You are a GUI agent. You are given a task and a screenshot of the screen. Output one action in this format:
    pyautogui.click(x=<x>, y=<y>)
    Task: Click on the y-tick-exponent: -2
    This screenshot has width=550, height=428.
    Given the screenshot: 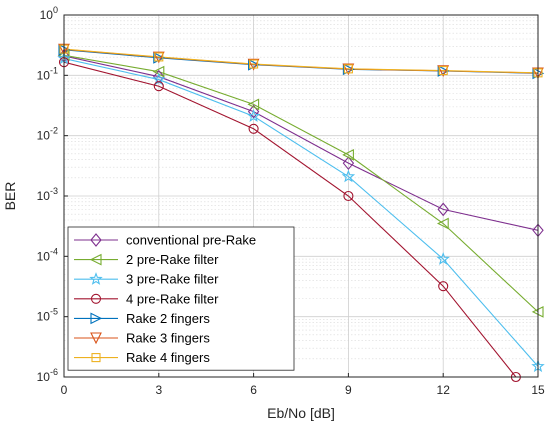 What is the action you would take?
    pyautogui.click(x=54, y=131)
    